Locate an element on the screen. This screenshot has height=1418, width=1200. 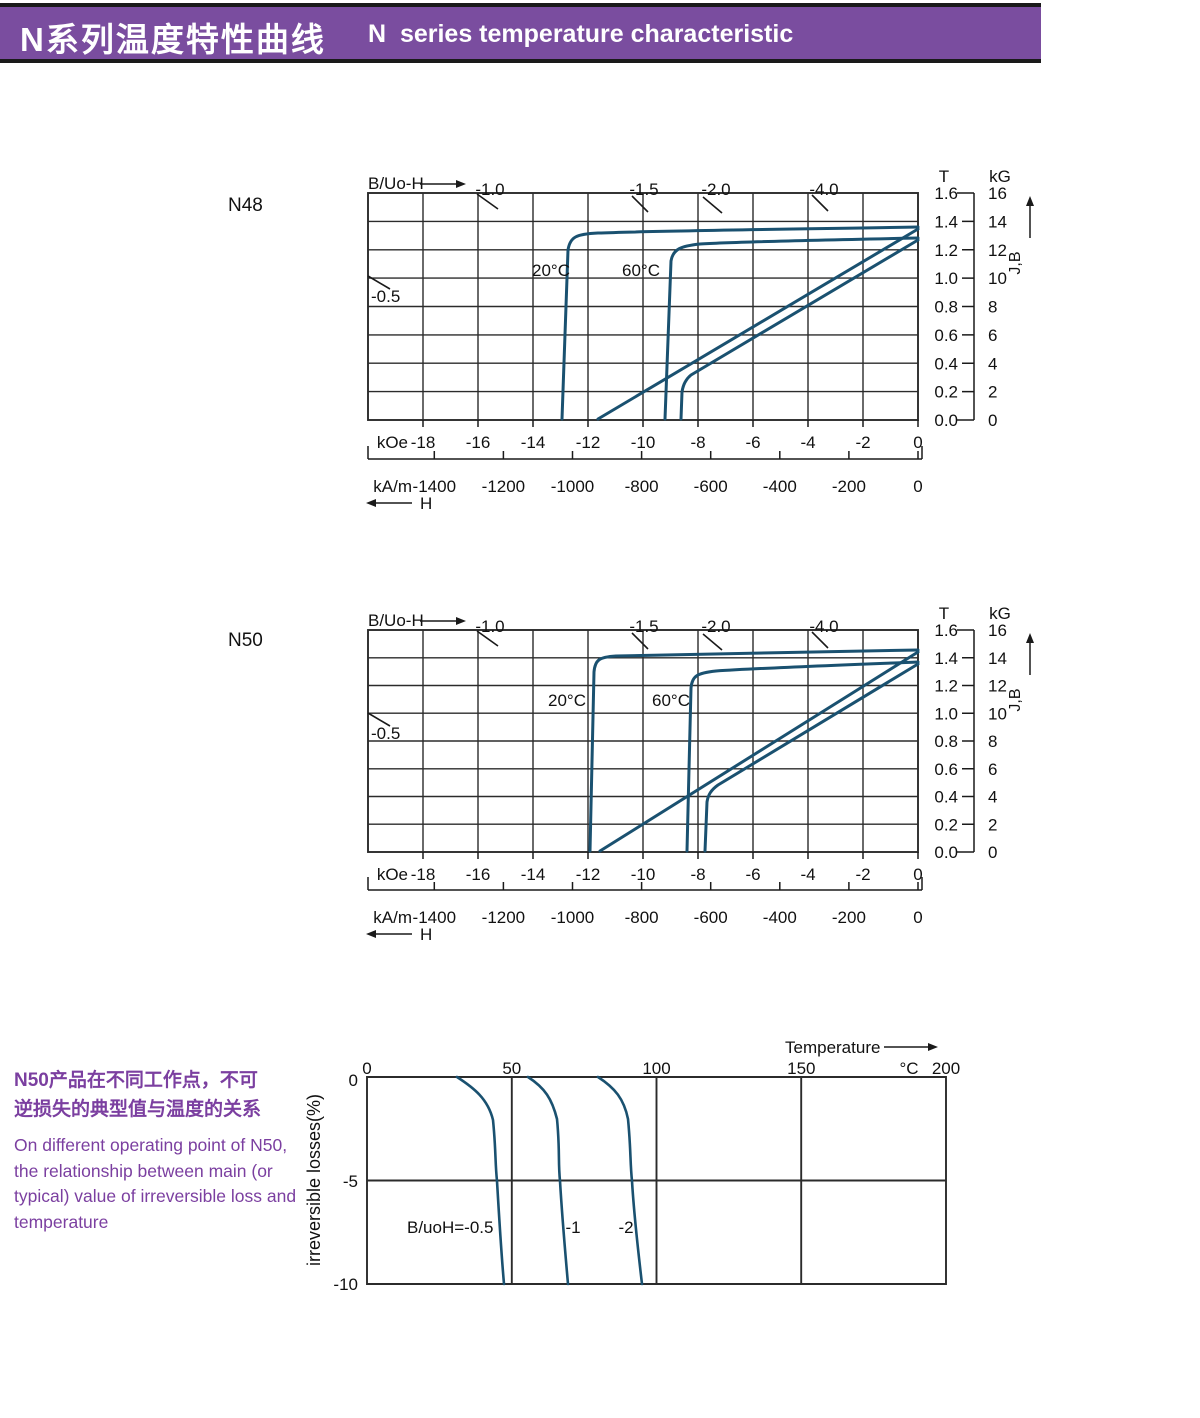
tick-label: -2 is located at coordinates (862, 442).